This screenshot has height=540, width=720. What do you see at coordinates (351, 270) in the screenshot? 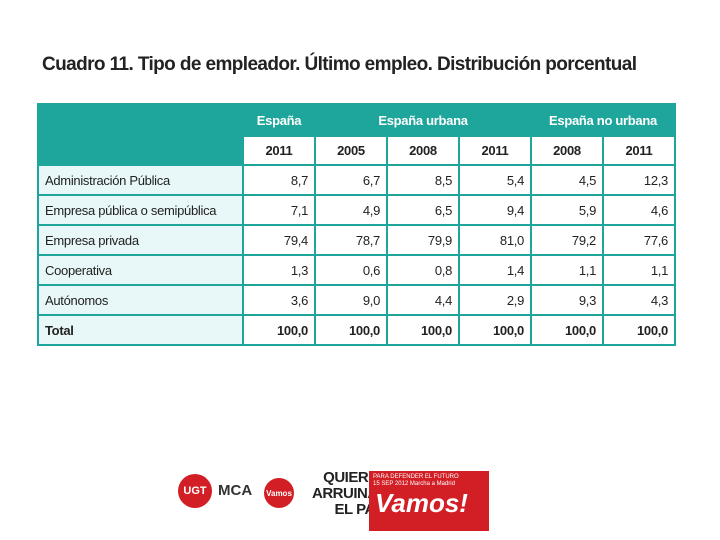
I see `cell: 0,6` at bounding box center [351, 270].